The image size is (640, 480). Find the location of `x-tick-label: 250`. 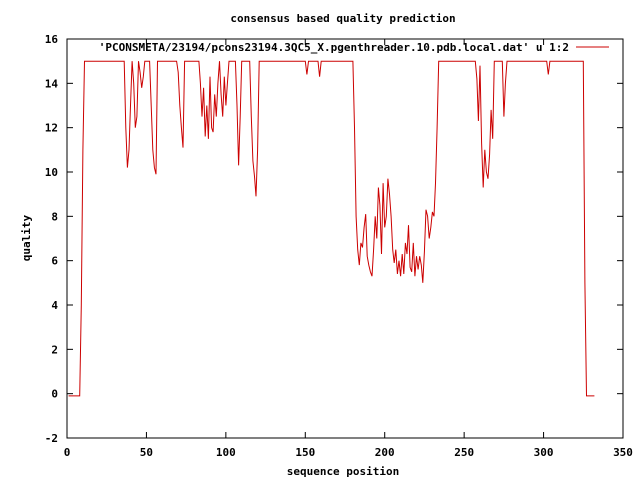

x-tick-label: 250 is located at coordinates (464, 452).